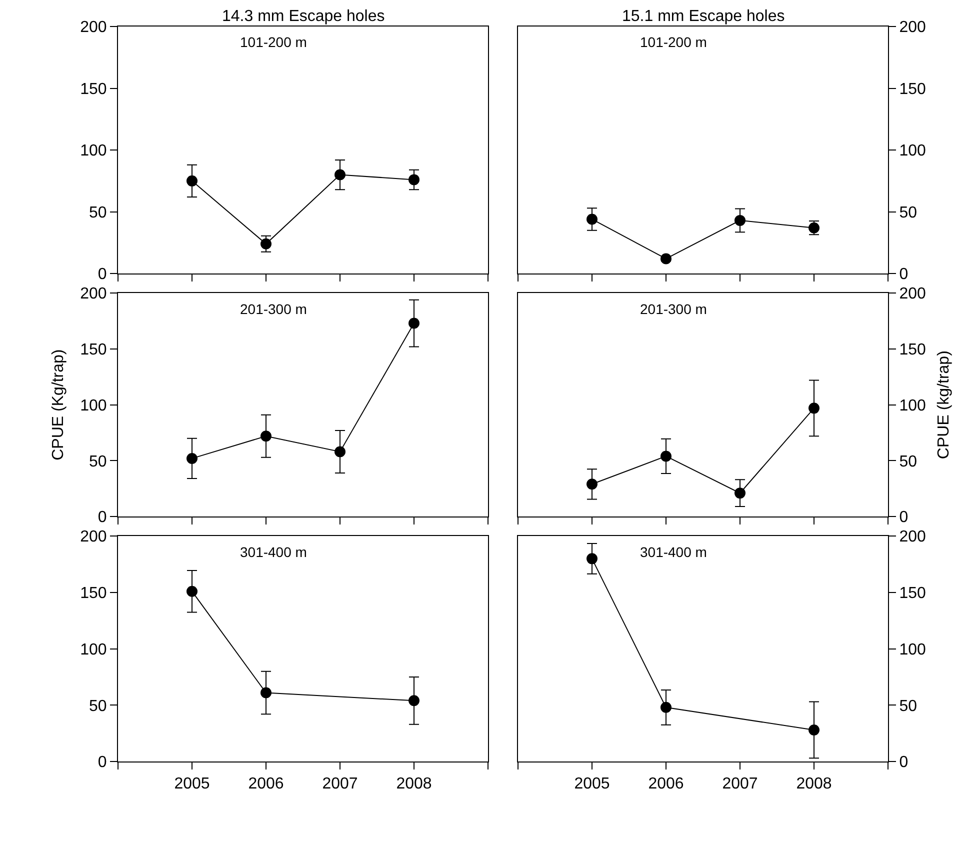 Image resolution: width=980 pixels, height=845 pixels. I want to click on chart-title: 14.3 mm Escape holes, so click(303, 16).